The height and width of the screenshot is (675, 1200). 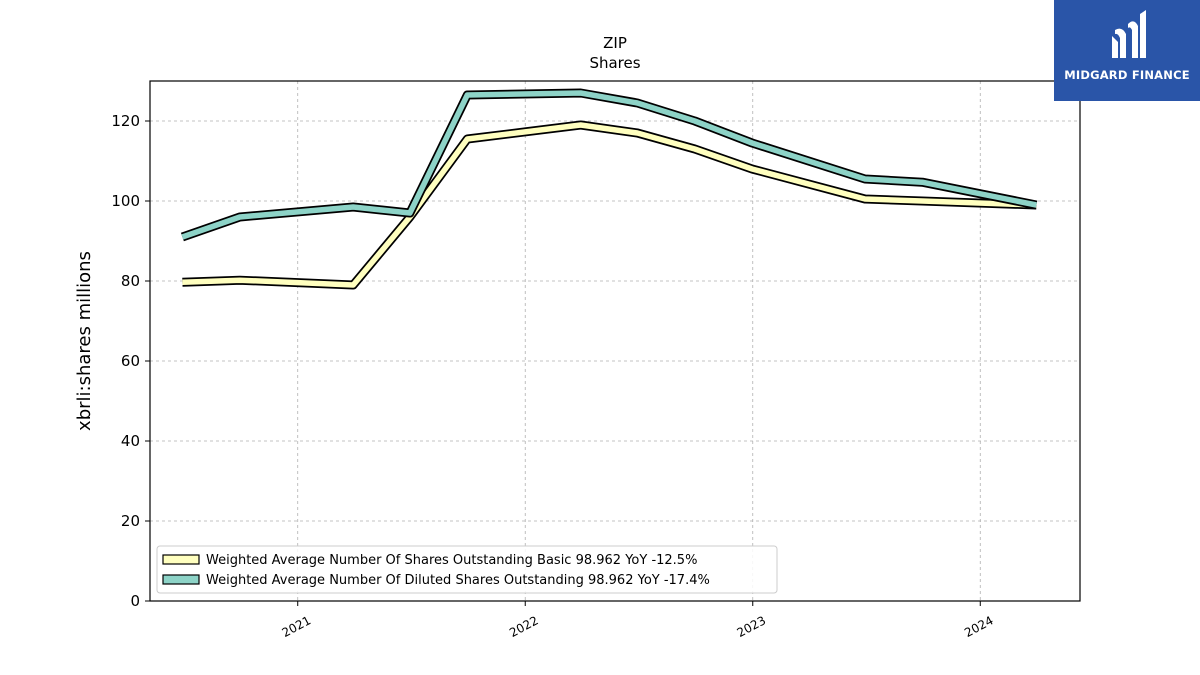 I want to click on midgard-logo-icon, so click(x=1129, y=34).